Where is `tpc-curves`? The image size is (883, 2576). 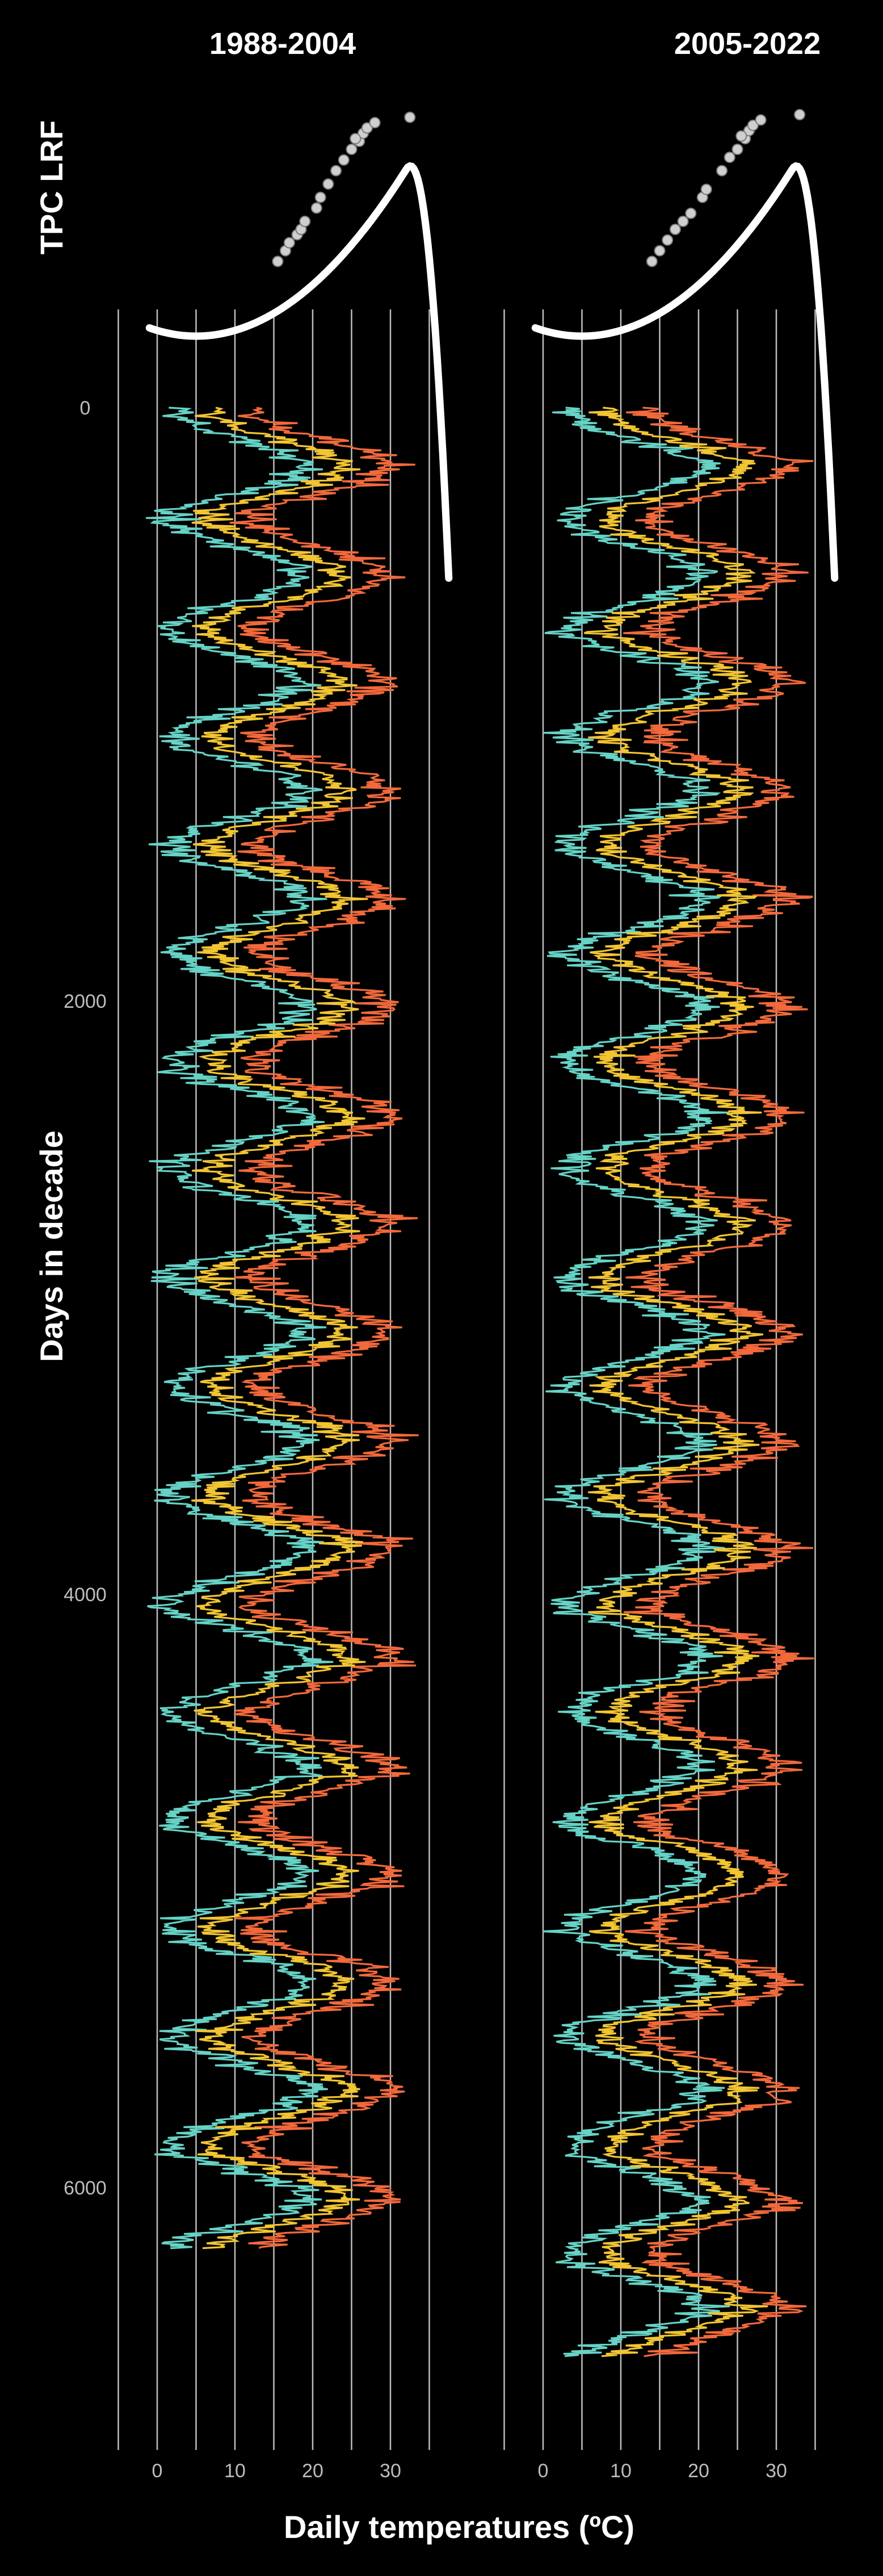 tpc-curves is located at coordinates (492, 345).